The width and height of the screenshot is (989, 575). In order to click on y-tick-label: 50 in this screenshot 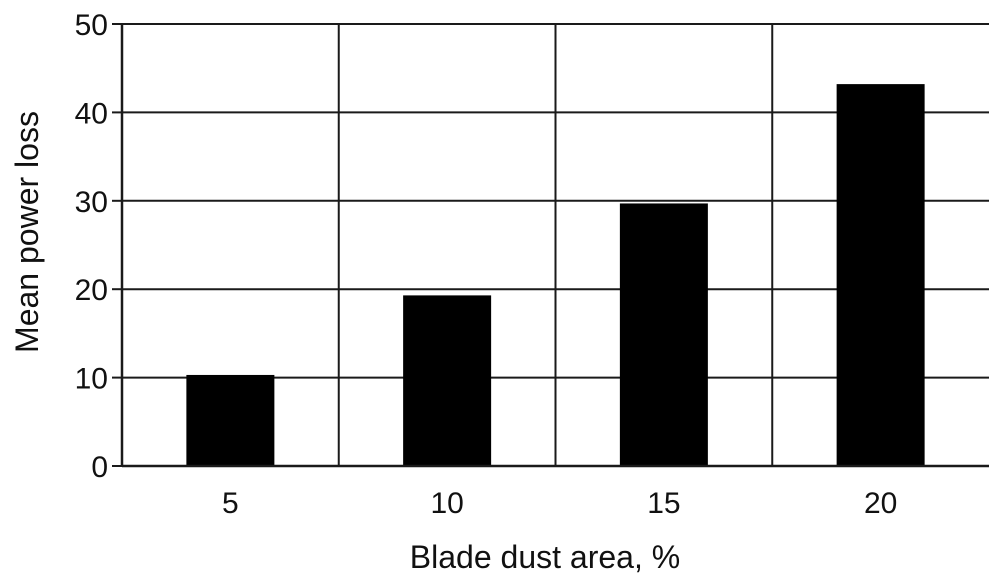, I will do `click(91, 25)`.